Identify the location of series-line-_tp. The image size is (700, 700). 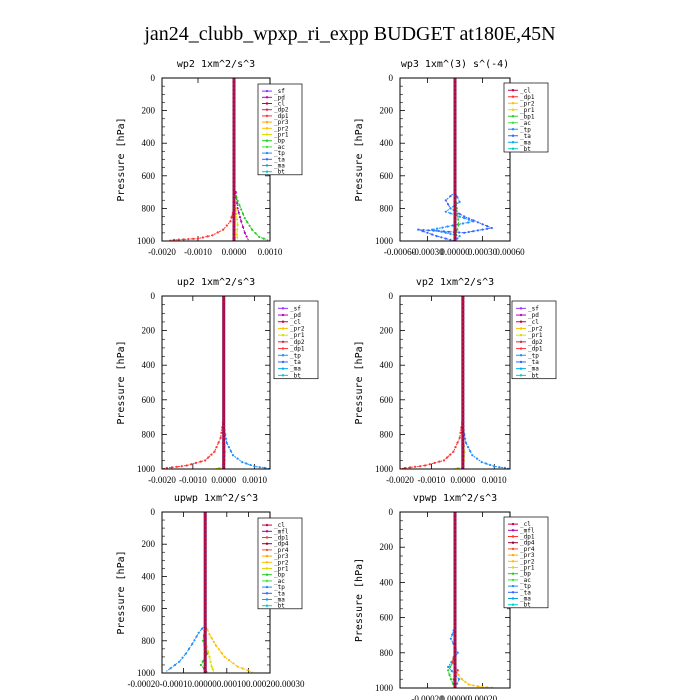
(246, 447).